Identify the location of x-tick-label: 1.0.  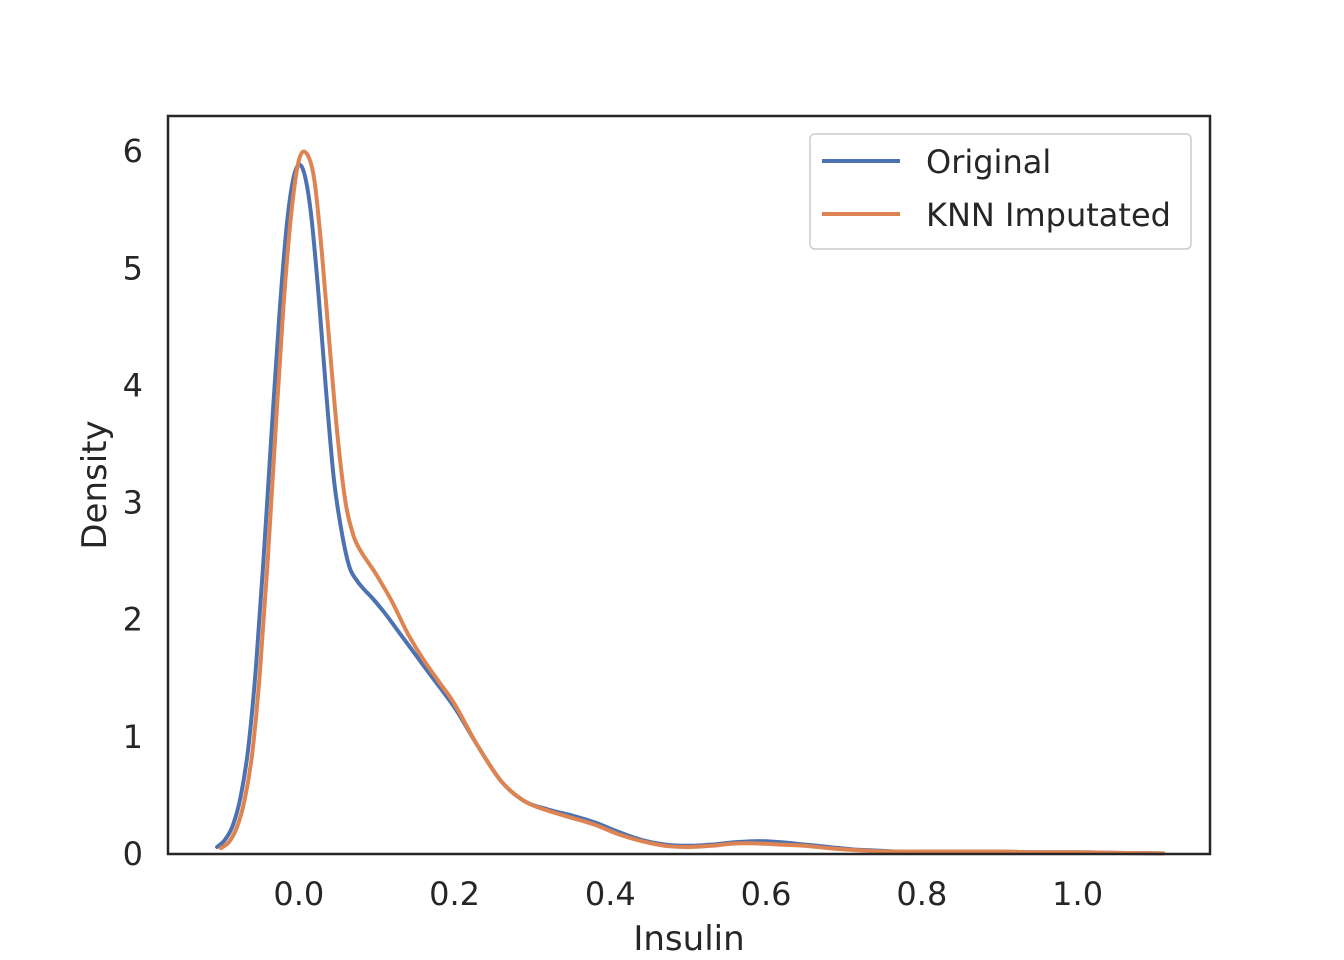
(1077, 894).